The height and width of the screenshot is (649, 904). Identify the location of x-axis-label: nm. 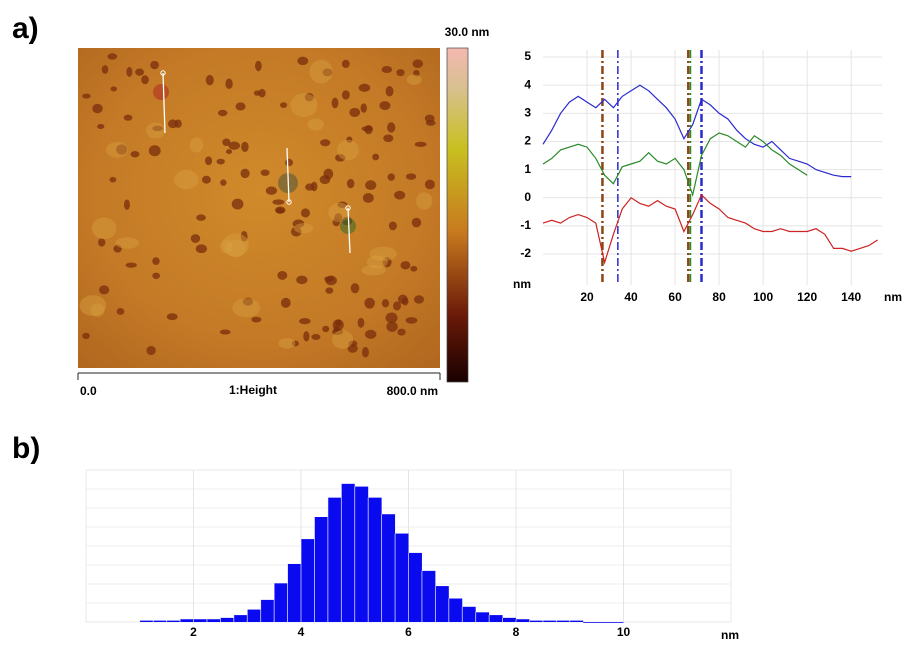
(893, 297).